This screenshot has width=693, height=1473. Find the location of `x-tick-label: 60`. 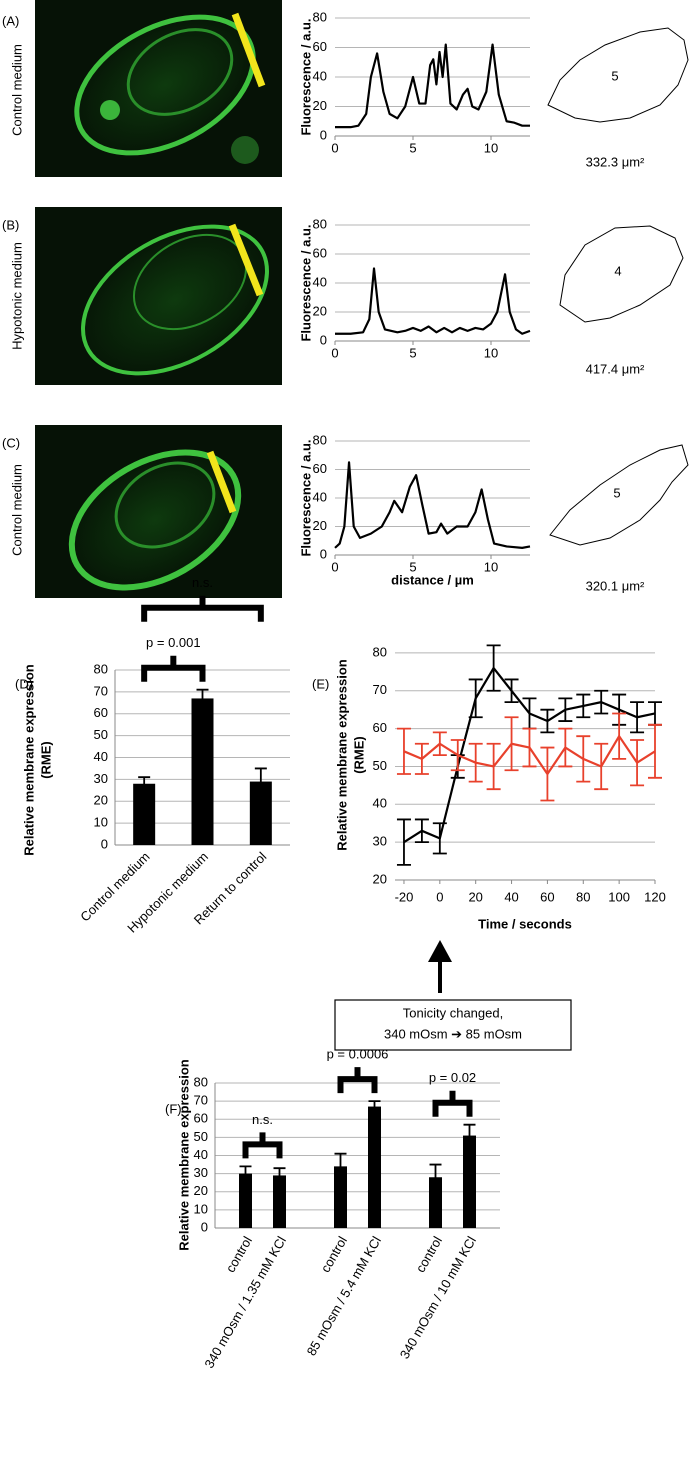

x-tick-label: 60 is located at coordinates (547, 896).